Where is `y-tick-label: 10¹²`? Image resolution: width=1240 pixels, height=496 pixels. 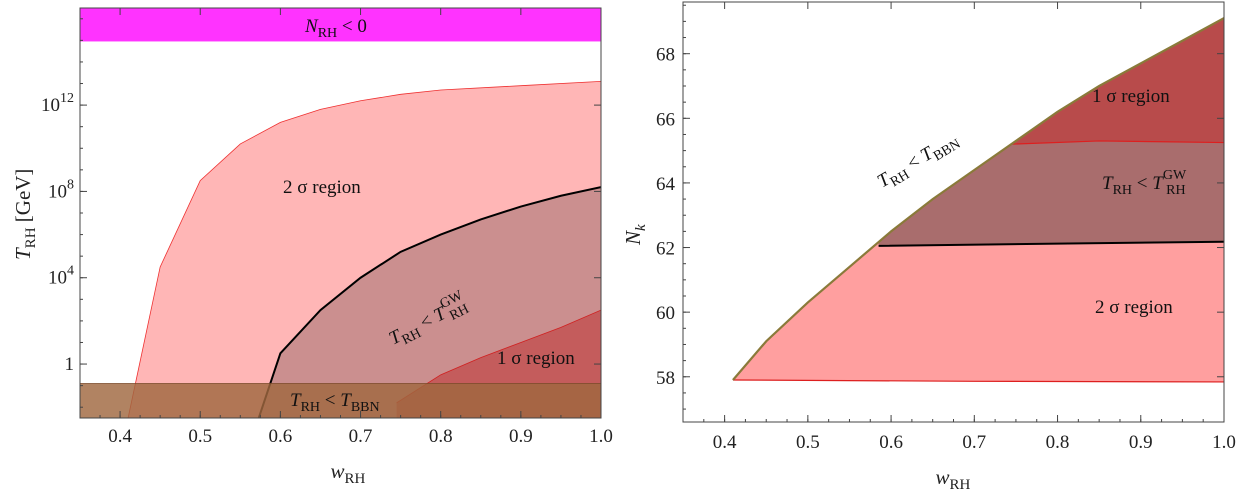
y-tick-label: 10¹² is located at coordinates (57, 103).